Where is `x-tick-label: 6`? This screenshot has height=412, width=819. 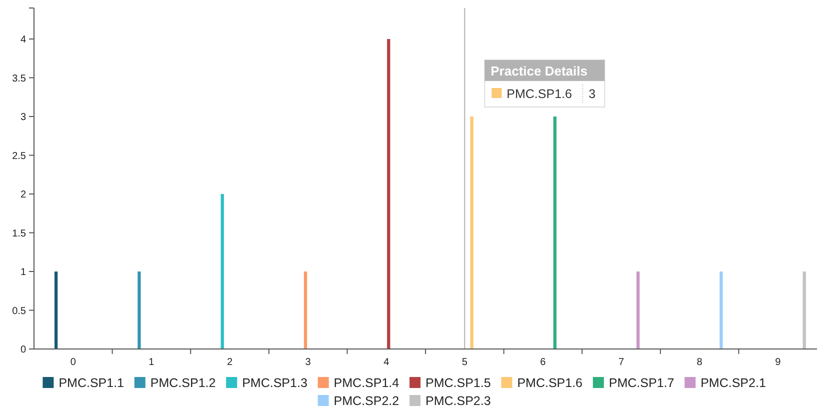
x-tick-label: 6 is located at coordinates (543, 362).